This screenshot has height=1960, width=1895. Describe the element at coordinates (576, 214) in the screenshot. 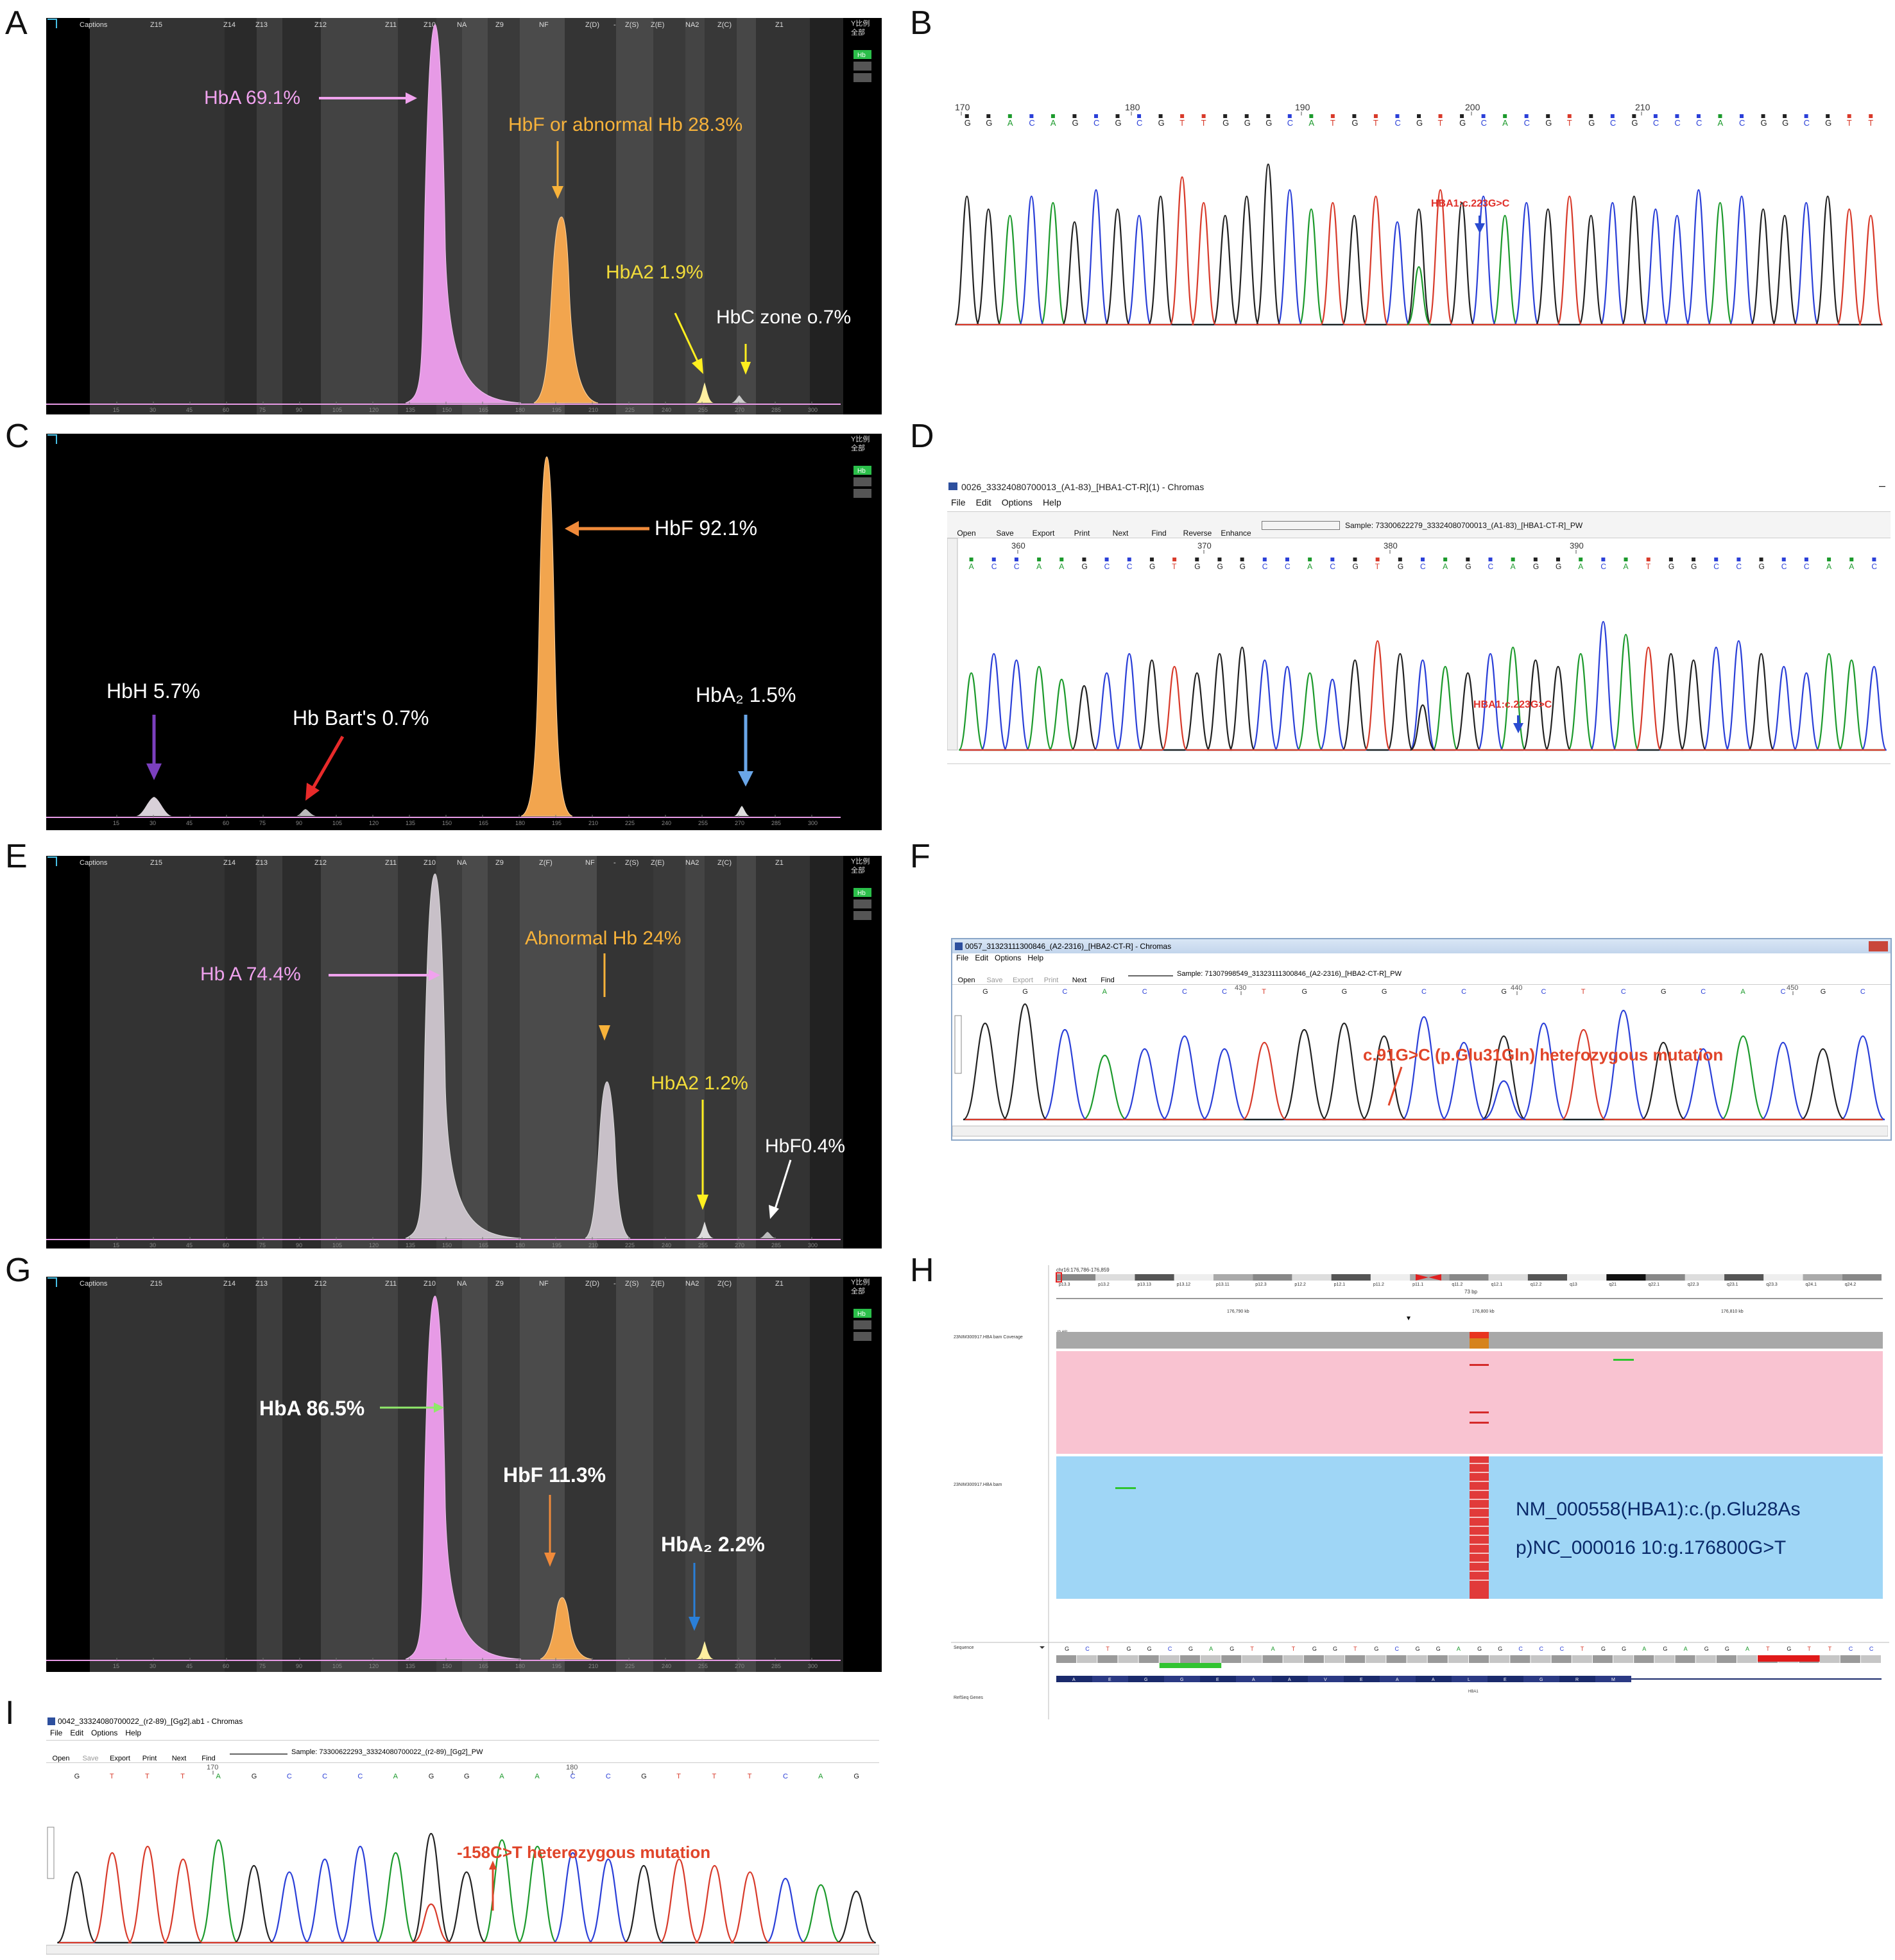

I see `peaks` at that location.